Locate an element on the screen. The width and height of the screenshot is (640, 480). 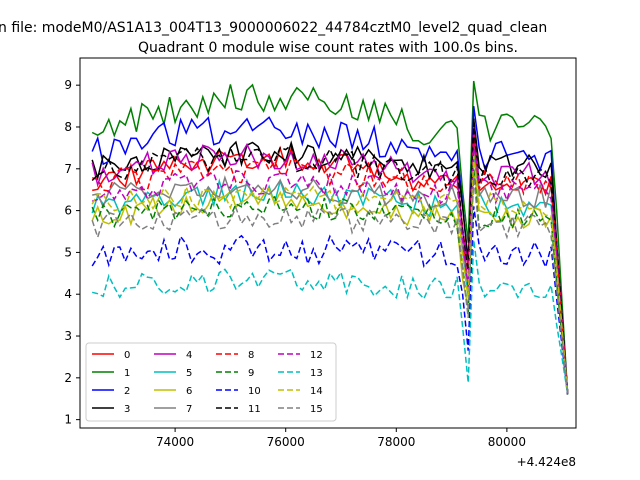
legend-label-1: 1 is located at coordinates (127, 373).